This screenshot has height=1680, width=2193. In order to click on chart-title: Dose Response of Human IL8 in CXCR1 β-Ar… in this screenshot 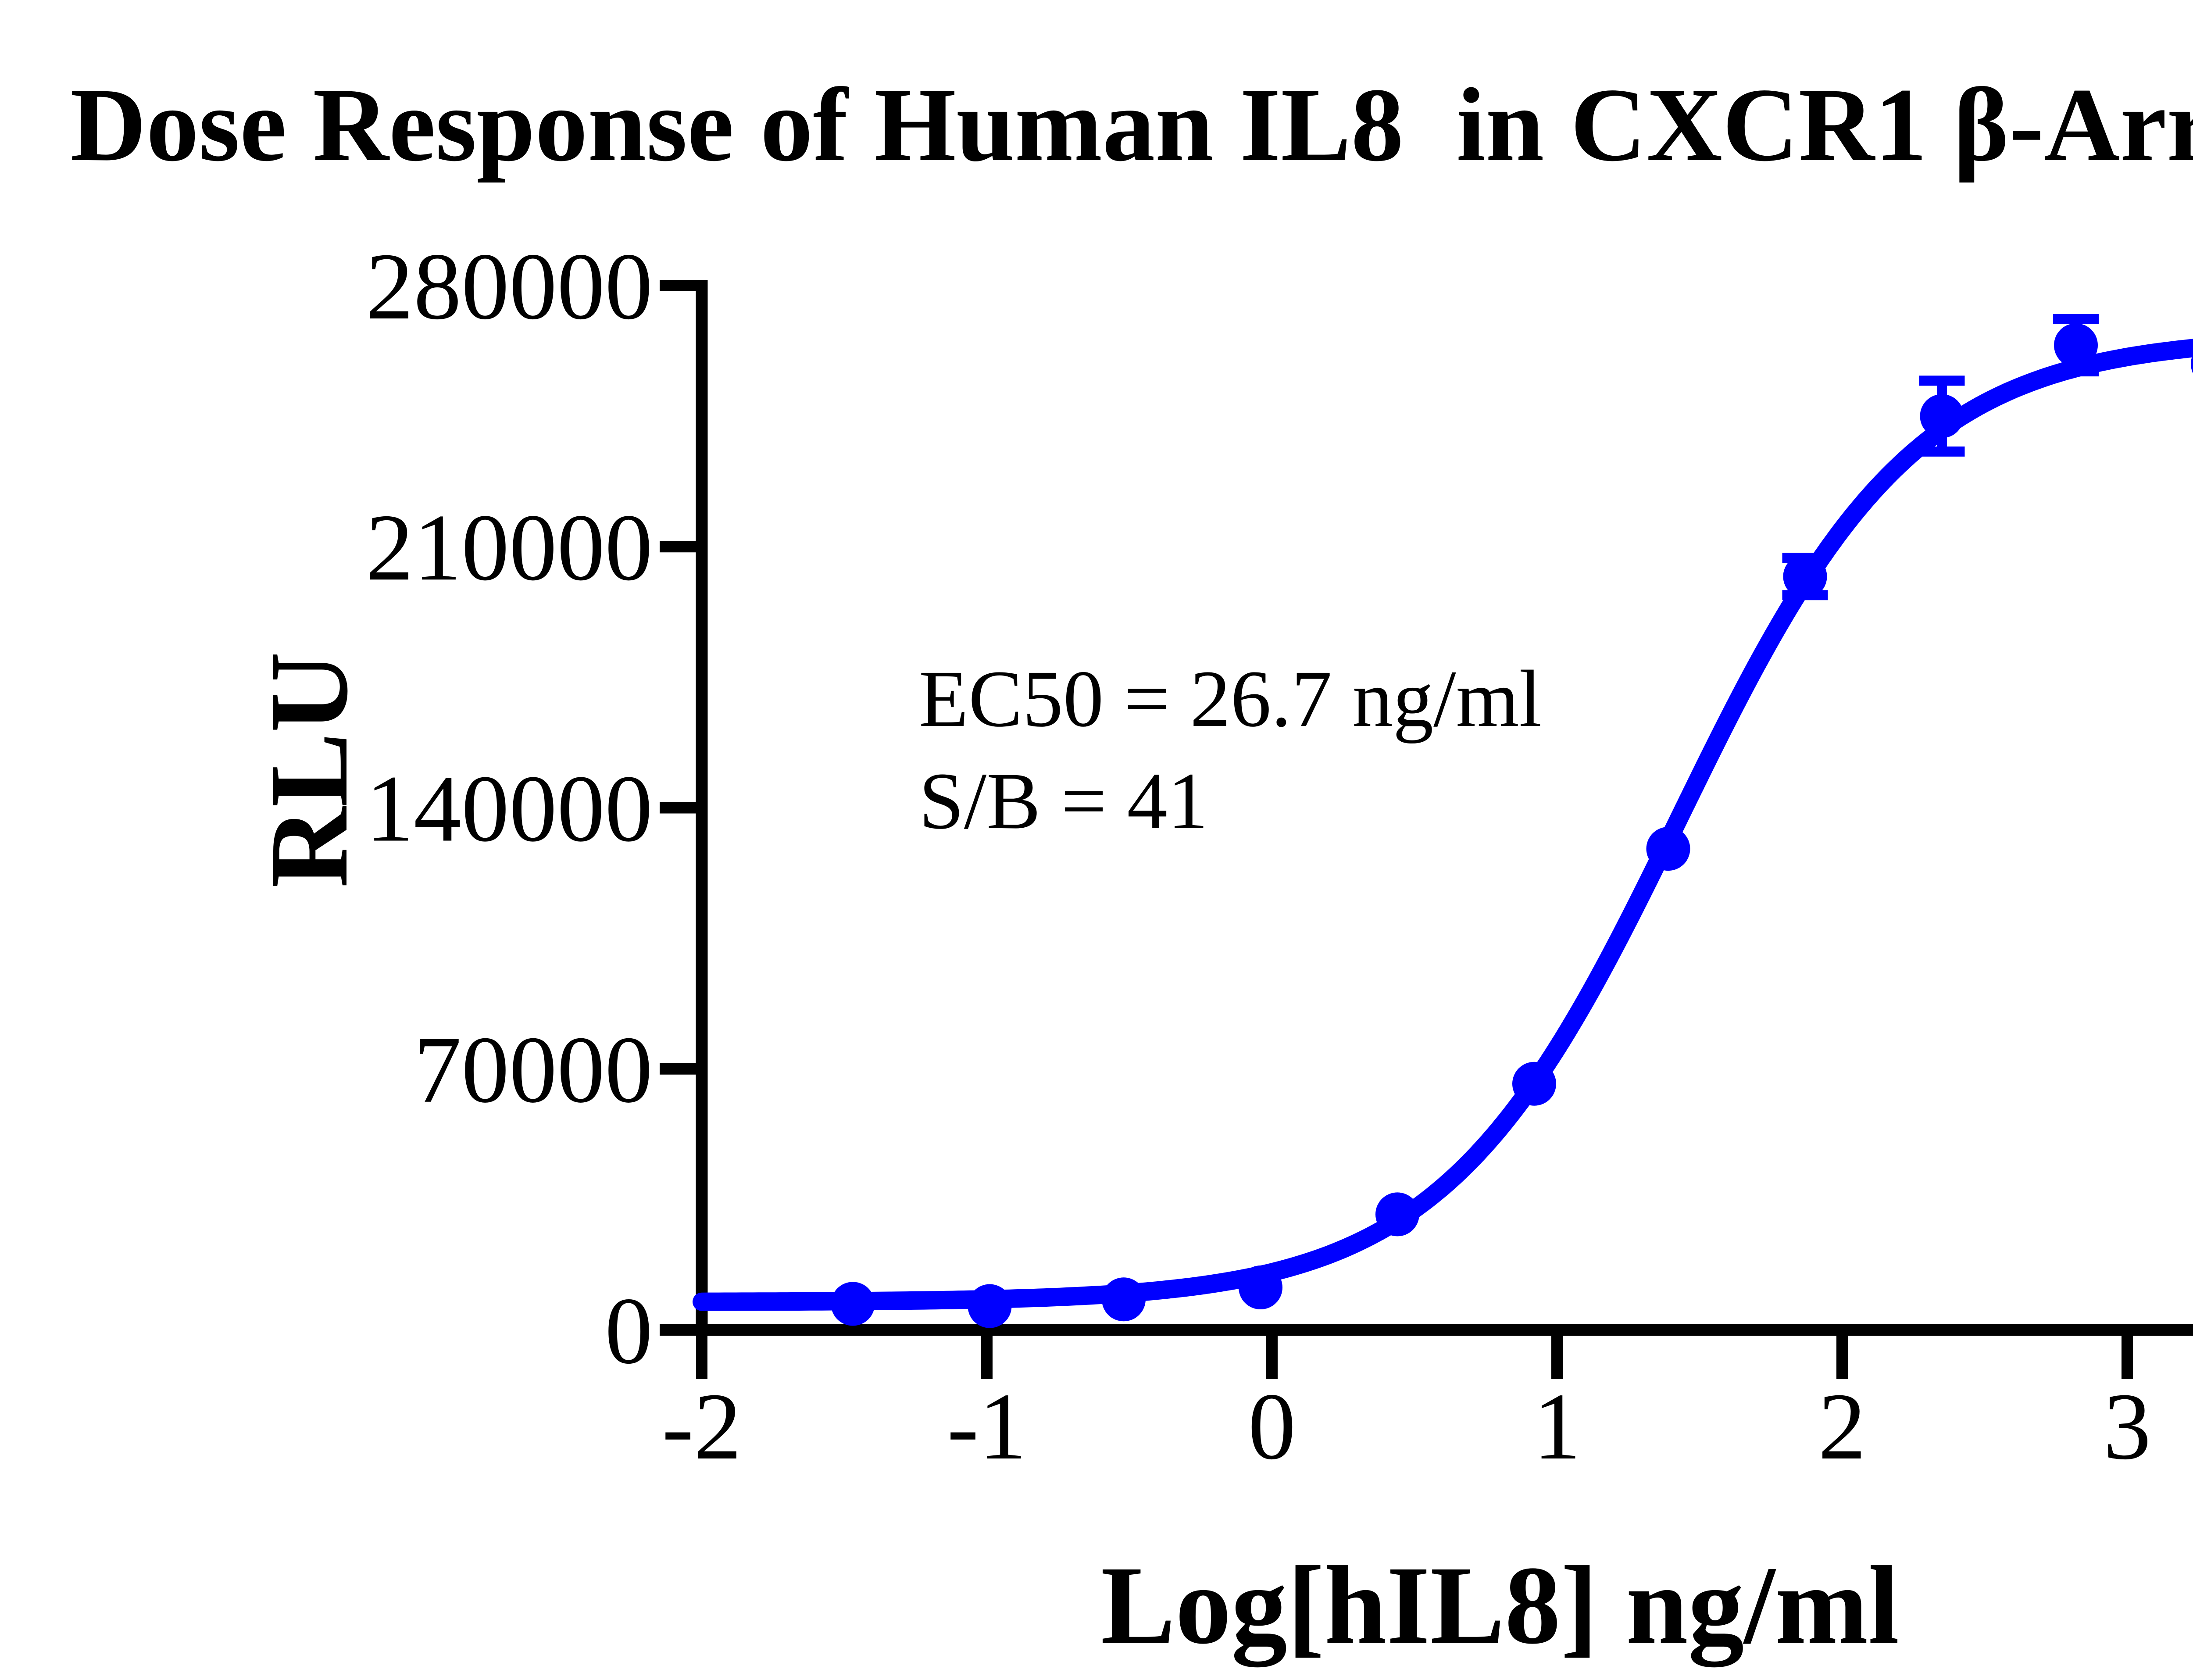, I will do `click(1131, 124)`.